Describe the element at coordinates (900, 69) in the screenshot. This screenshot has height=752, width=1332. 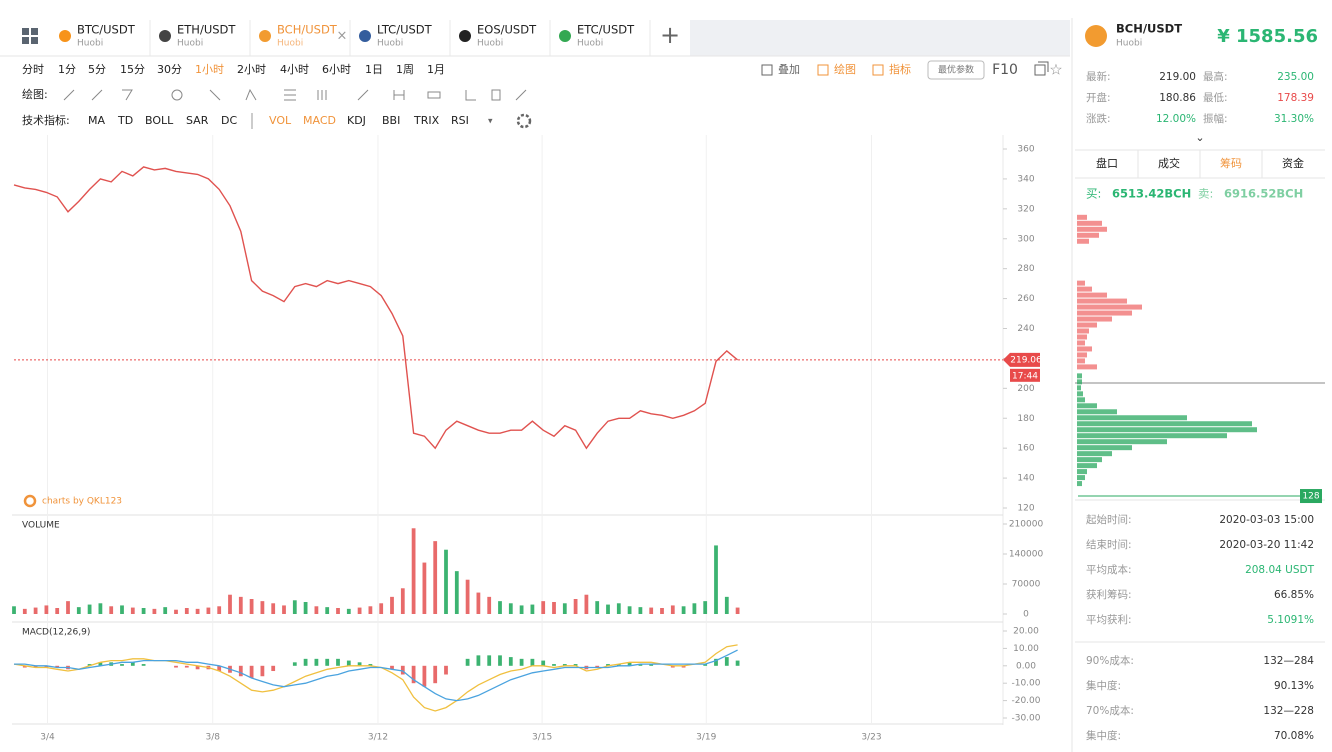
I see `tool-button: 指标` at that location.